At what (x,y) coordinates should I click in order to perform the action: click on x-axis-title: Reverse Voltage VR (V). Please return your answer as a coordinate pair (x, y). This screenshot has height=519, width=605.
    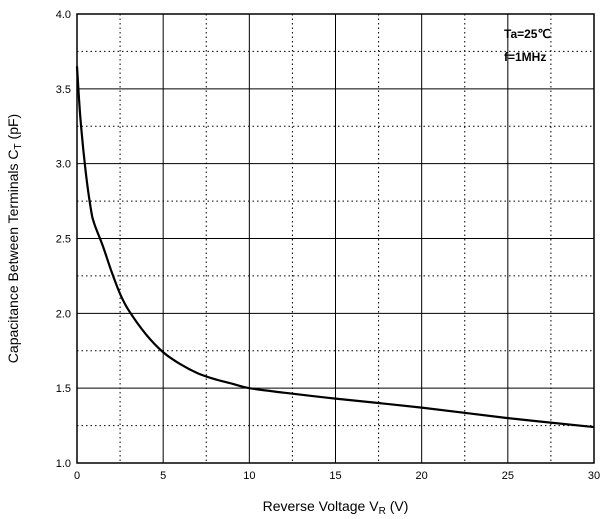
    Looking at the image, I should click on (336, 507).